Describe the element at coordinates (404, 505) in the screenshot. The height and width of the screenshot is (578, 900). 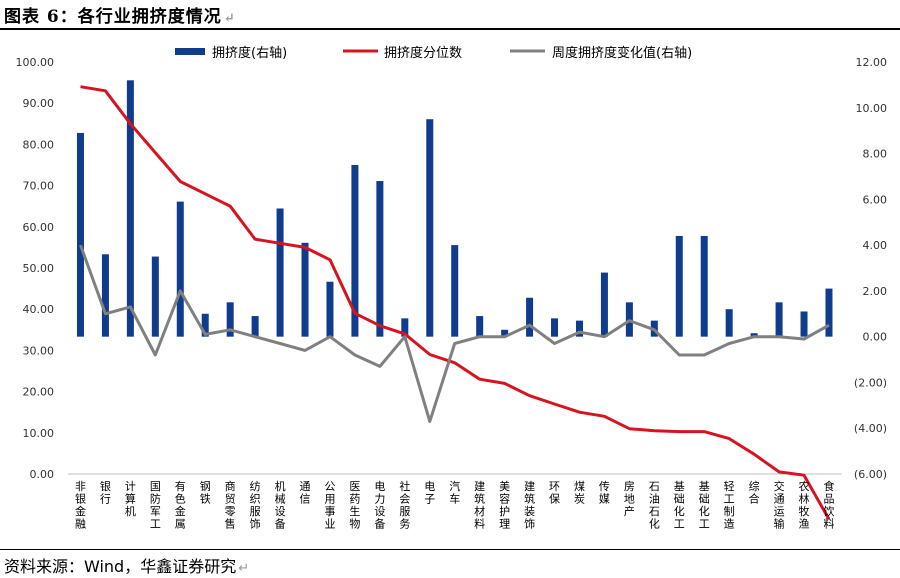
I see `category-label: 社会服务` at that location.